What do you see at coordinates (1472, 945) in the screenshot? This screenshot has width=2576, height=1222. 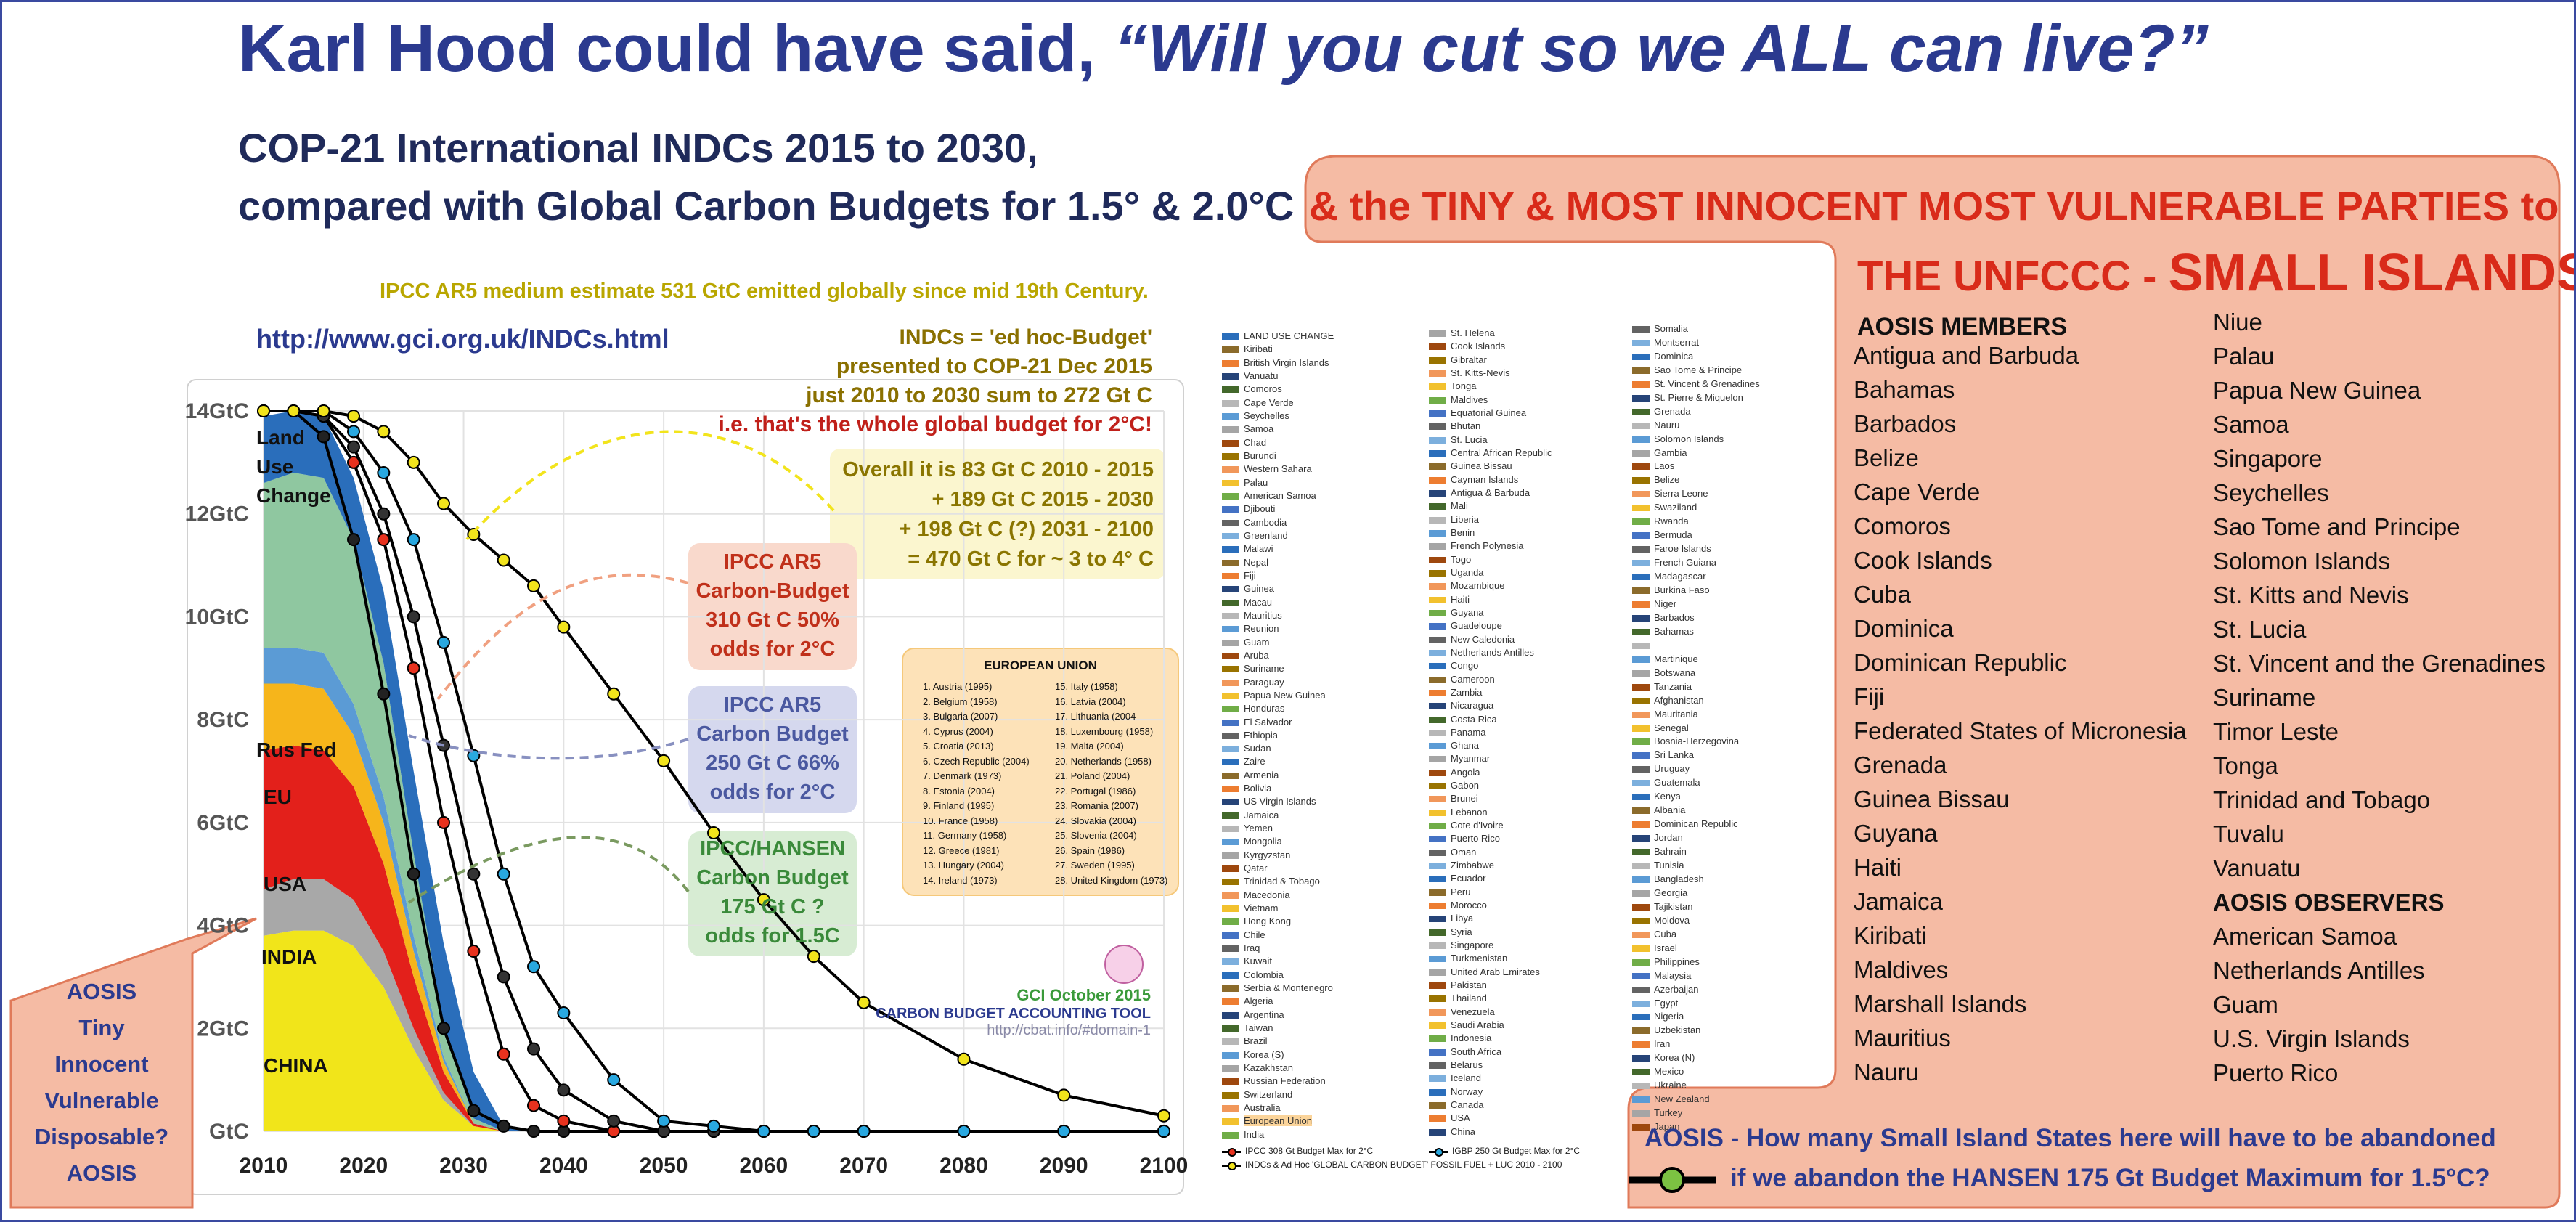 I see `legend-label: Singapore` at bounding box center [1472, 945].